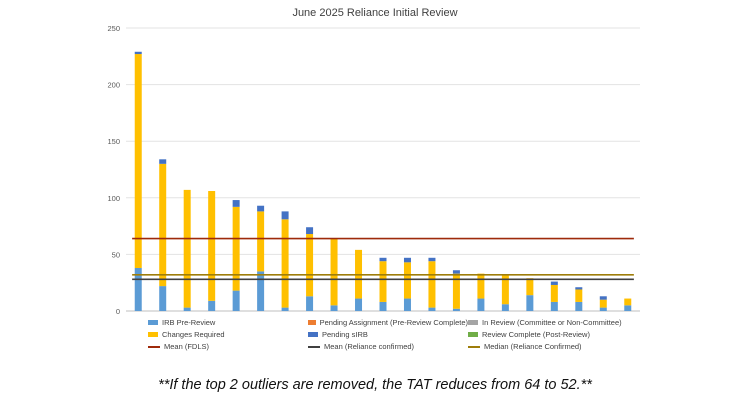 The image size is (750, 400). What do you see at coordinates (113, 170) in the screenshot?
I see `y-axis-ticks: 0 50 100 150 200 250` at bounding box center [113, 170].